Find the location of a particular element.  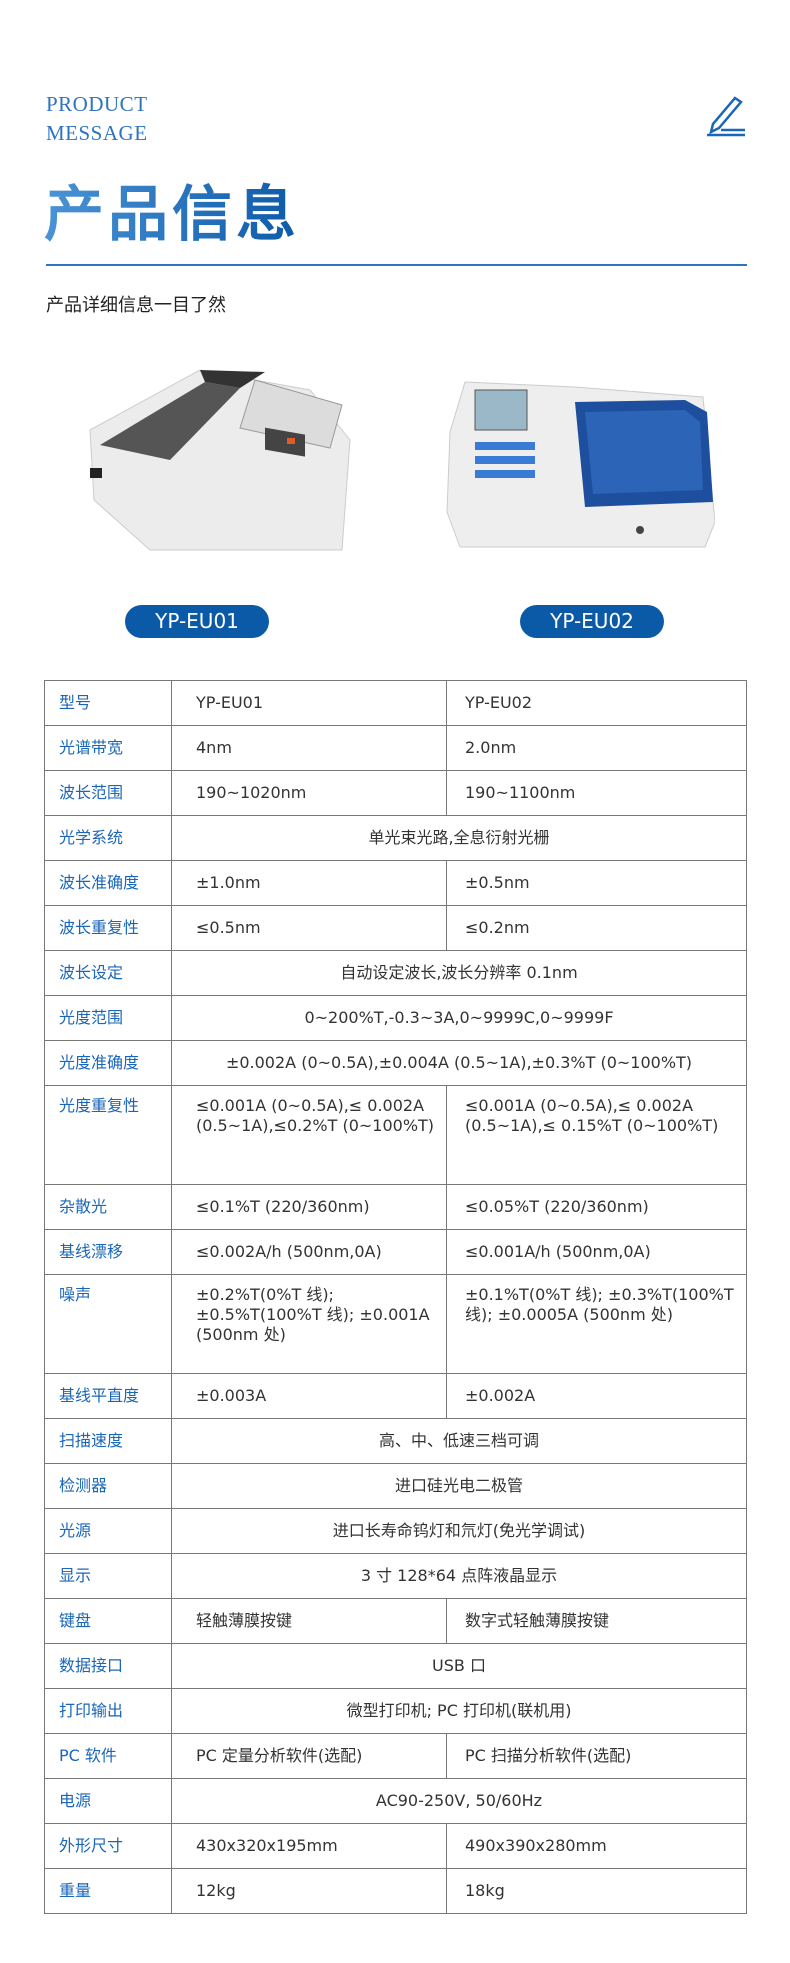

spec-label: 型号 is located at coordinates (108, 703).